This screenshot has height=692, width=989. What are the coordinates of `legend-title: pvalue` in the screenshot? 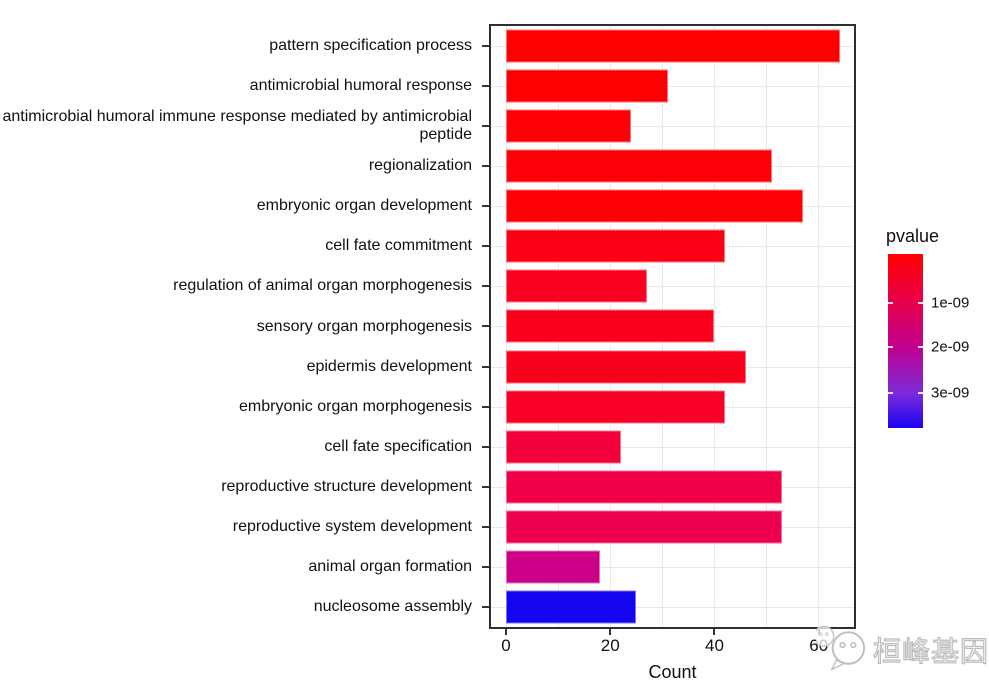 It's located at (913, 236).